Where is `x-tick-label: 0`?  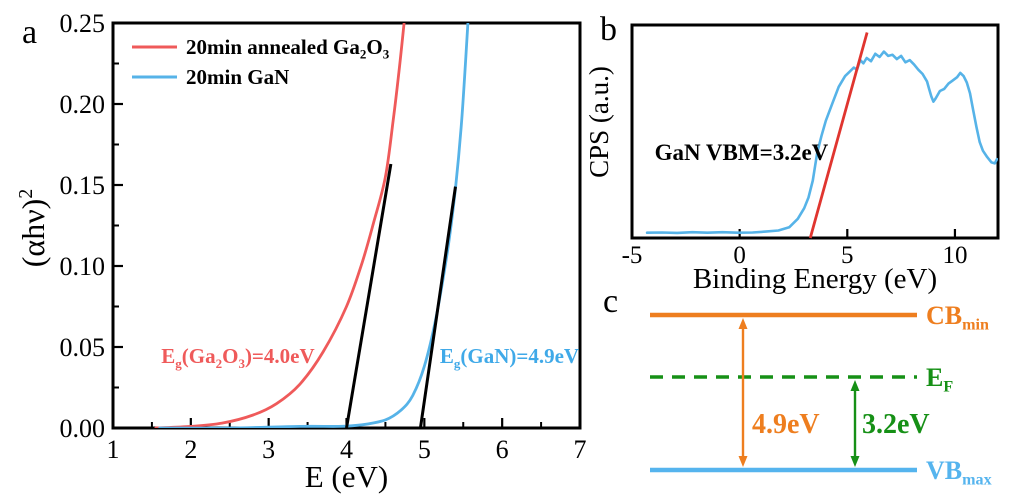 x-tick-label: 0 is located at coordinates (739, 255).